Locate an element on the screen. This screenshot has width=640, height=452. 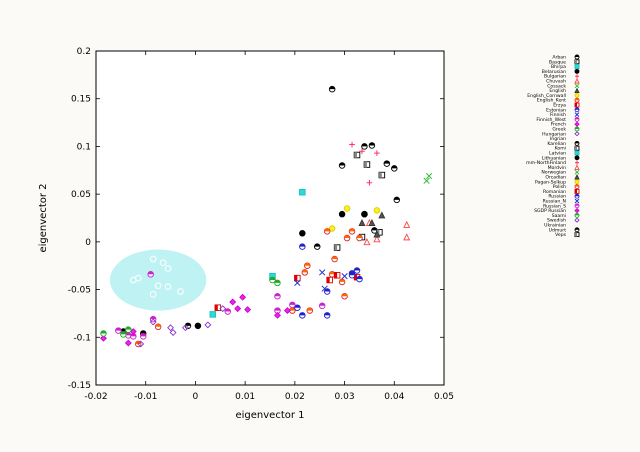
legend-label: Russian_N is located at coordinates (554, 202).